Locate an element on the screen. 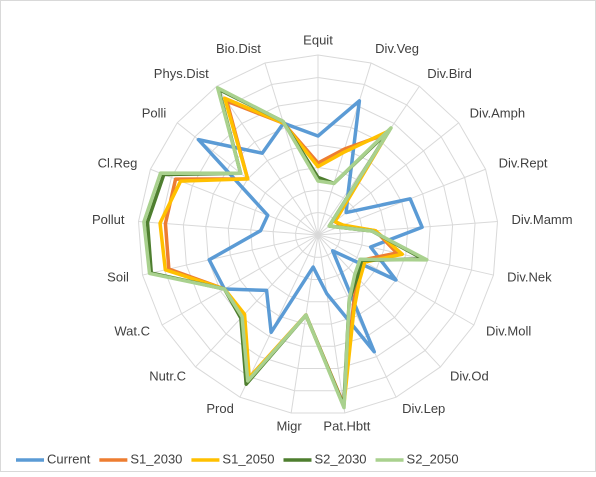 This screenshot has height=477, width=596. axis-label: Prod is located at coordinates (219, 408).